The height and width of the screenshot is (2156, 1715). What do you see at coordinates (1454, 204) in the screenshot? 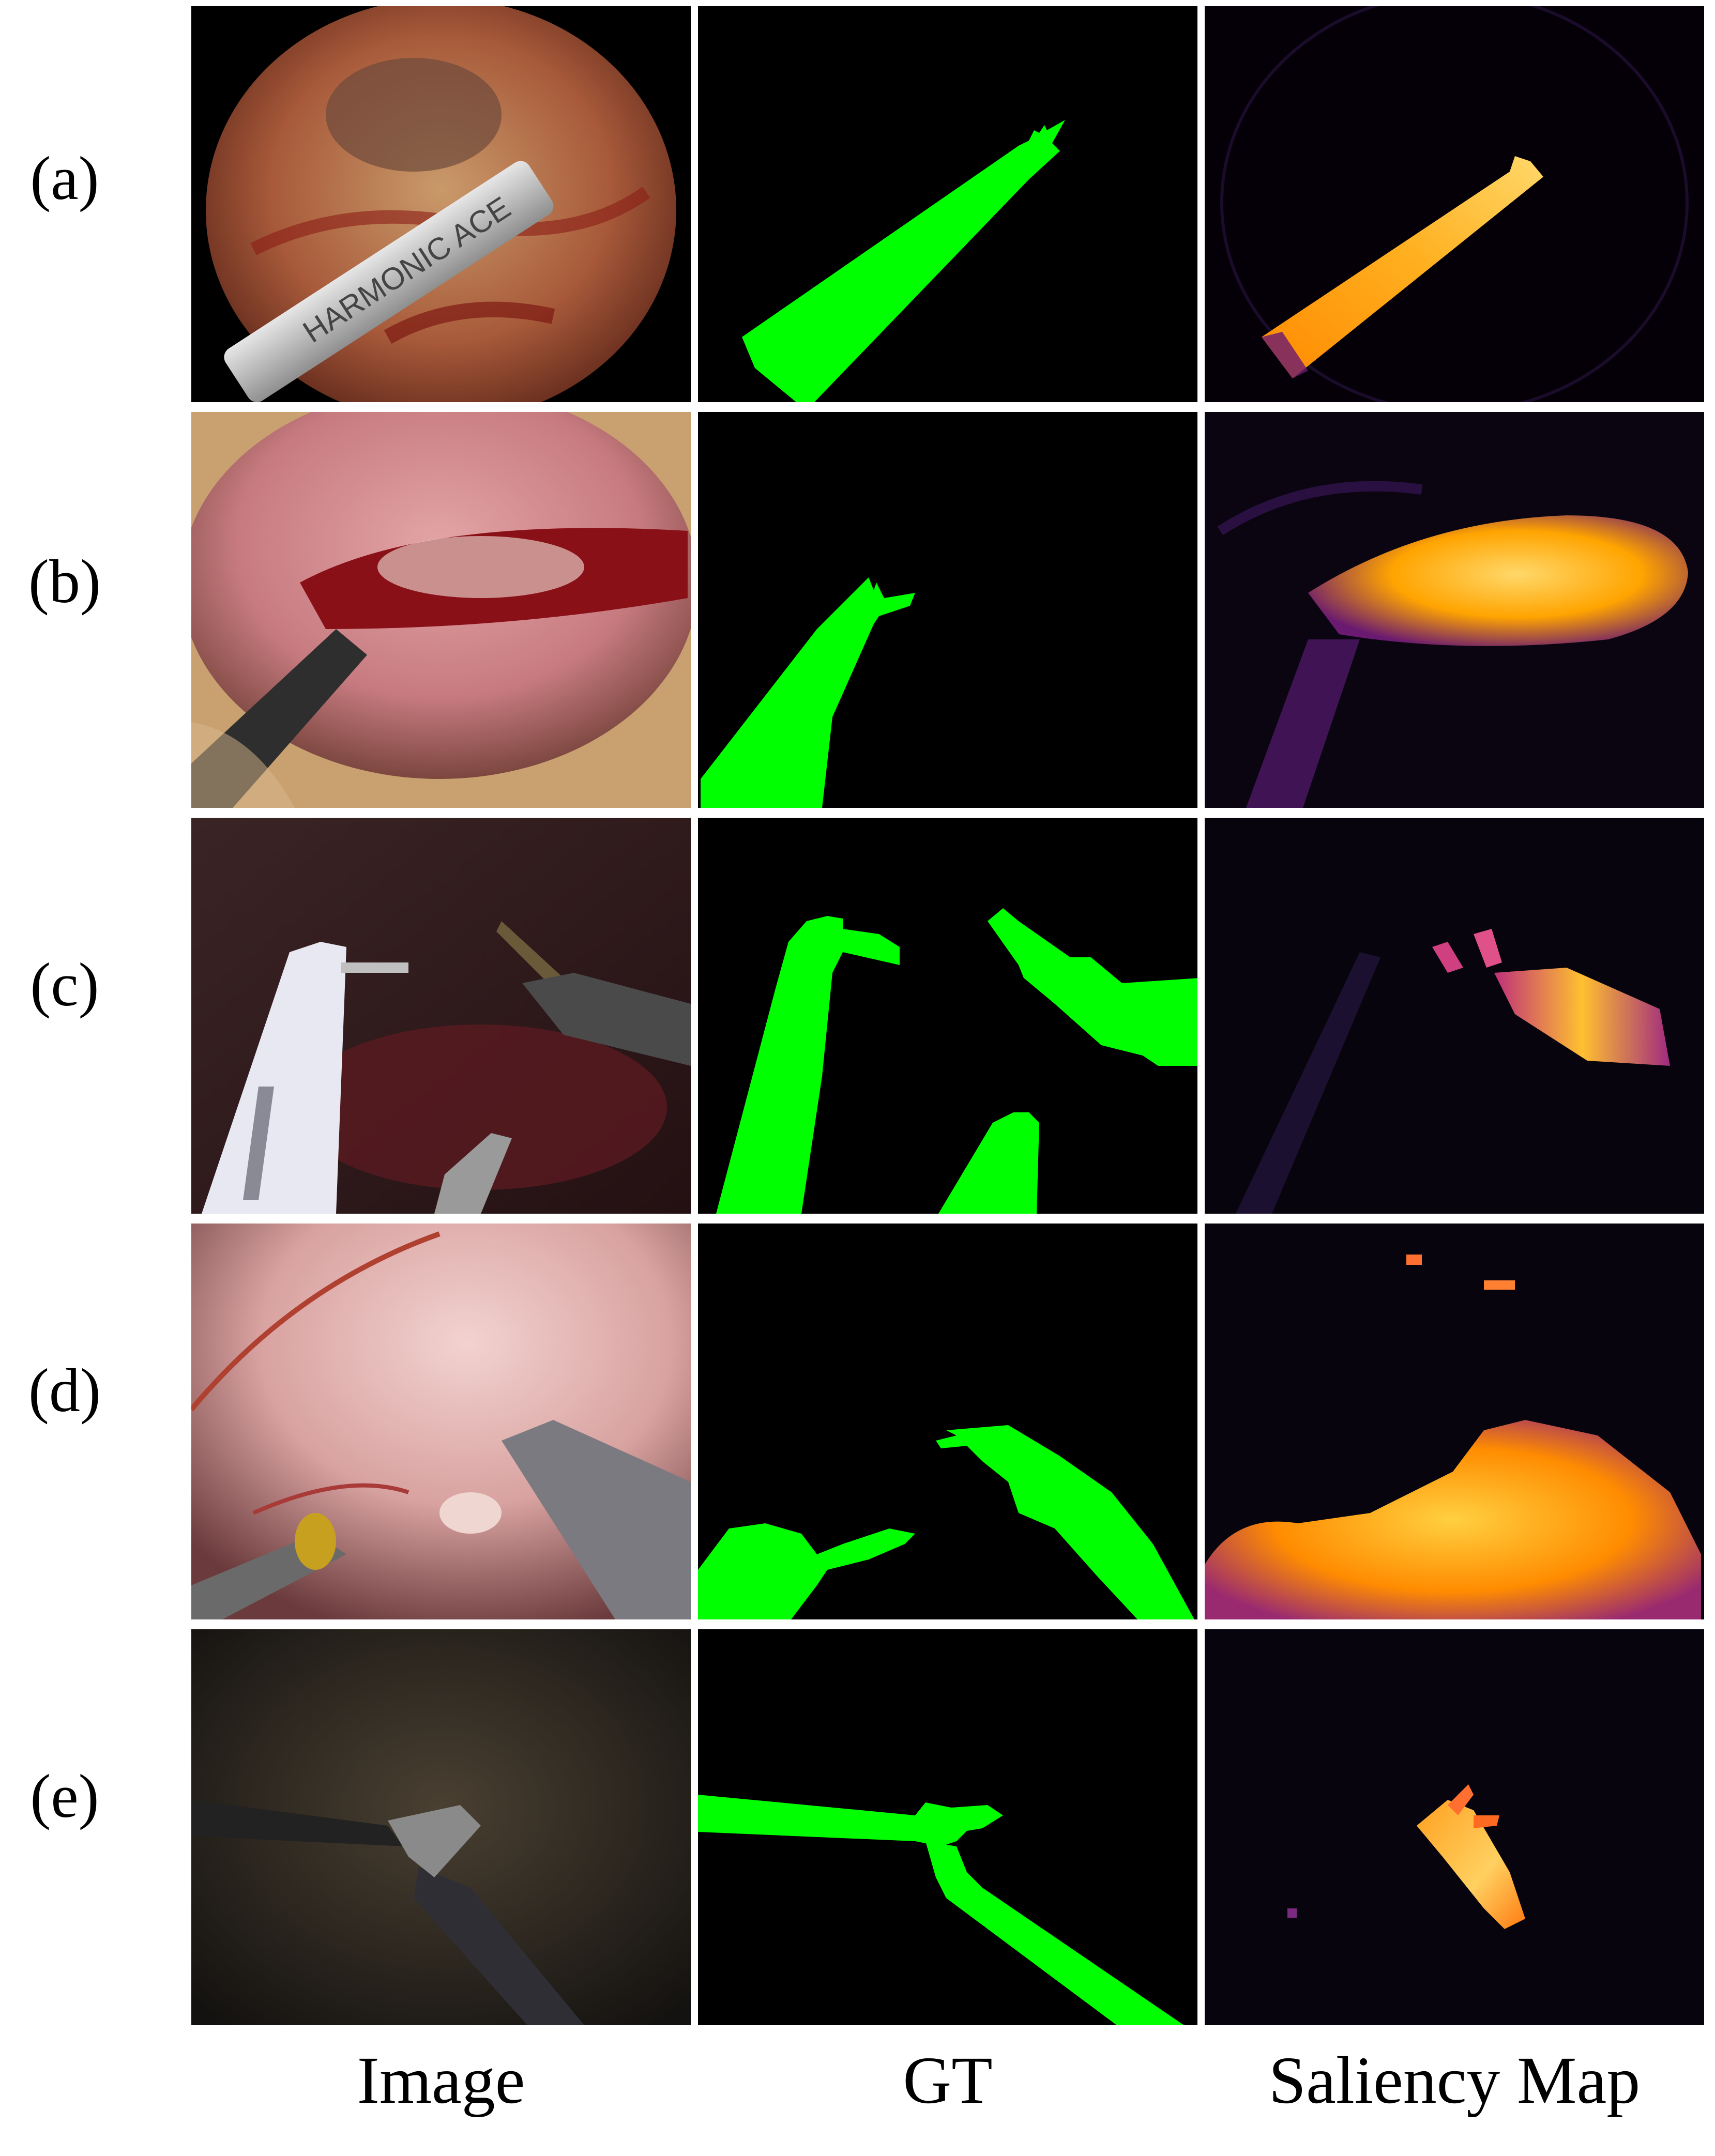
I see `saliency-a` at bounding box center [1454, 204].